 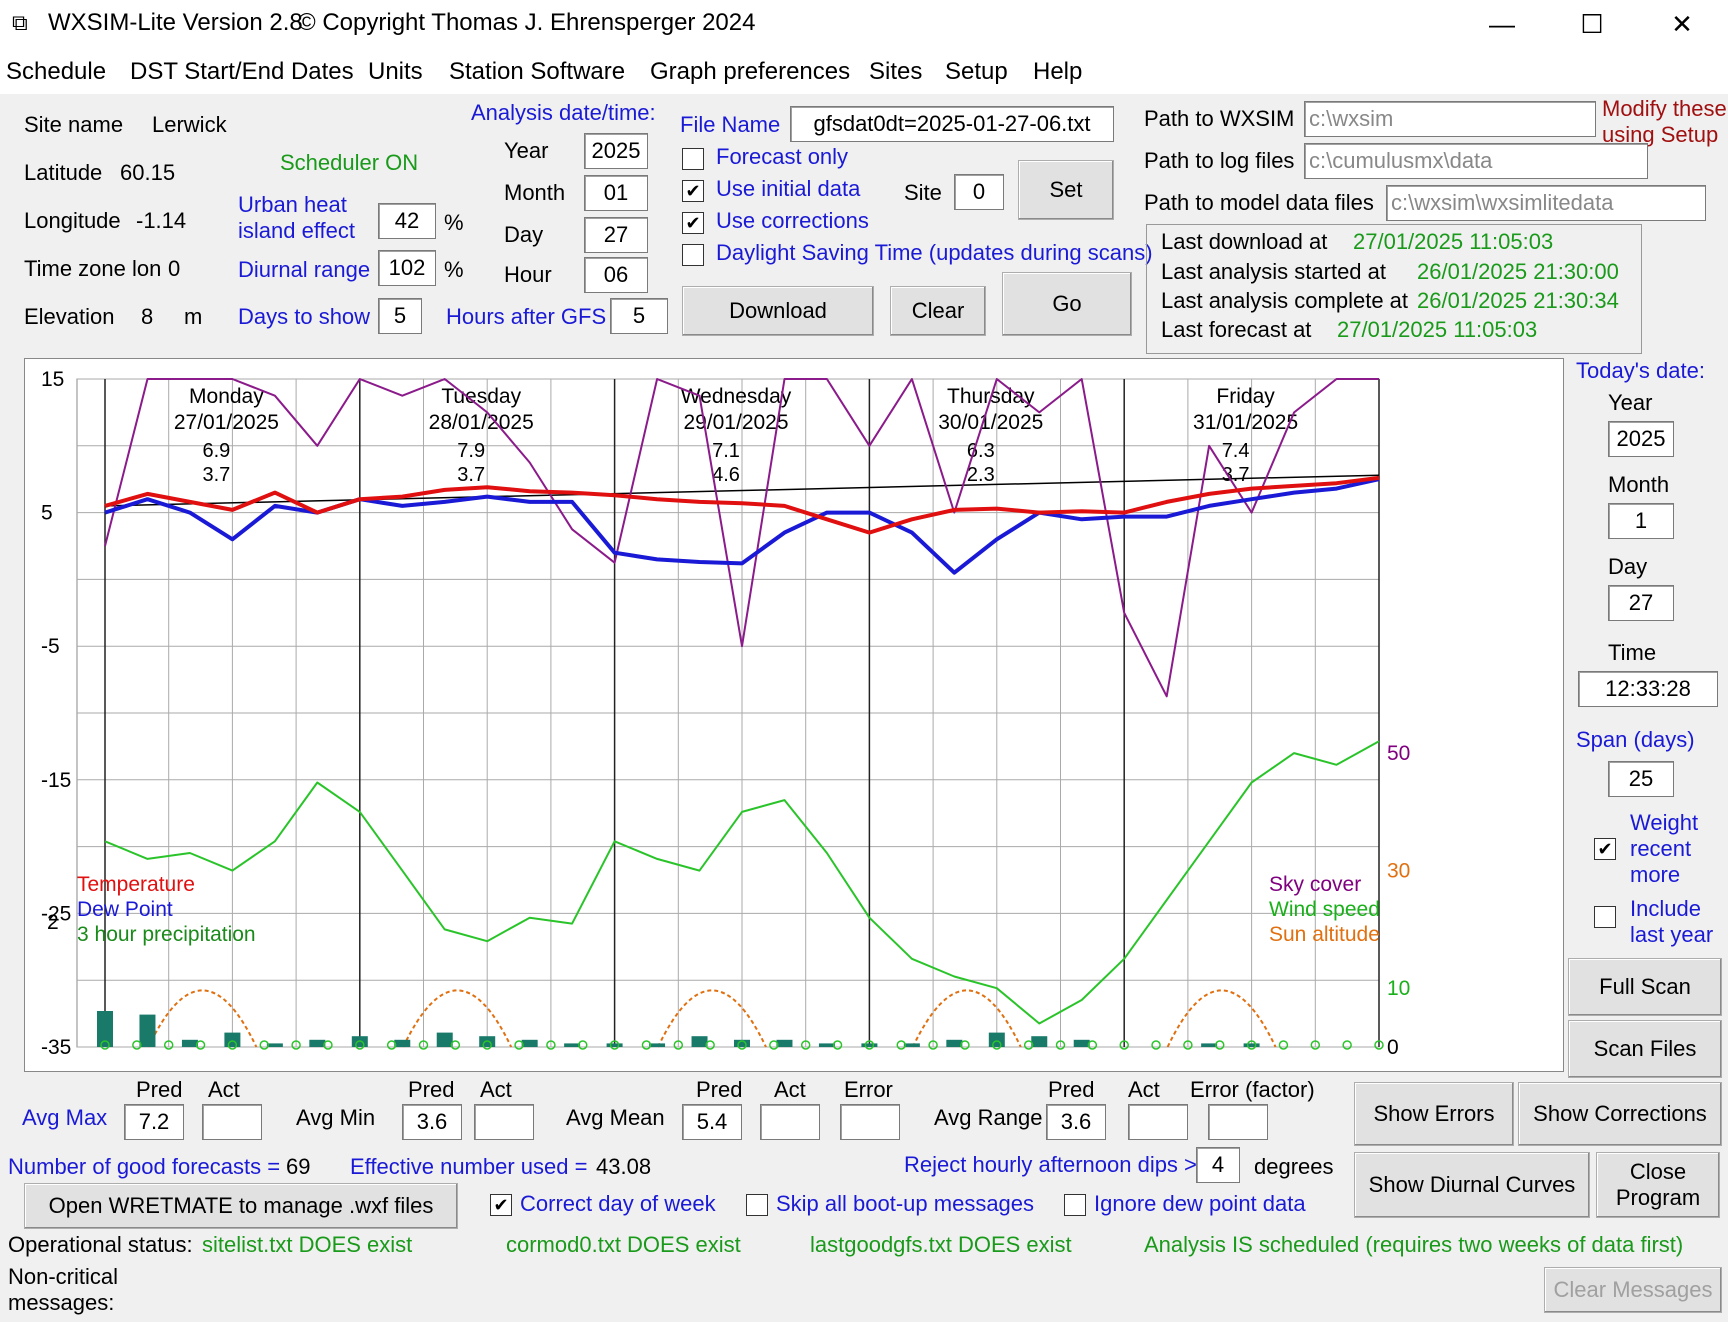 What do you see at coordinates (1324, 909) in the screenshot?
I see `legend-right-label: Wind speed` at bounding box center [1324, 909].